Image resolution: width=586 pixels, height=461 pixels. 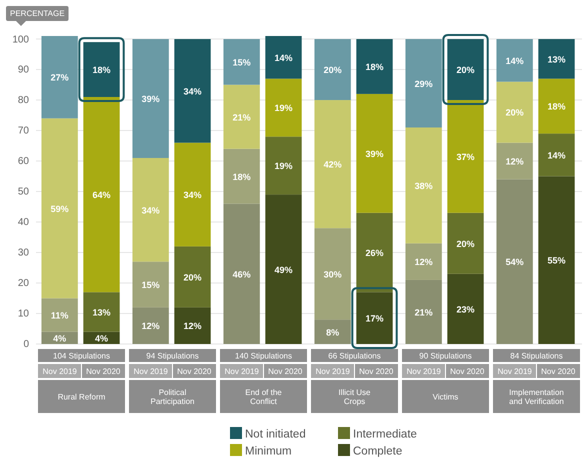 What do you see at coordinates (172, 356) in the screenshot?
I see `text: 94 Stipulations` at bounding box center [172, 356].